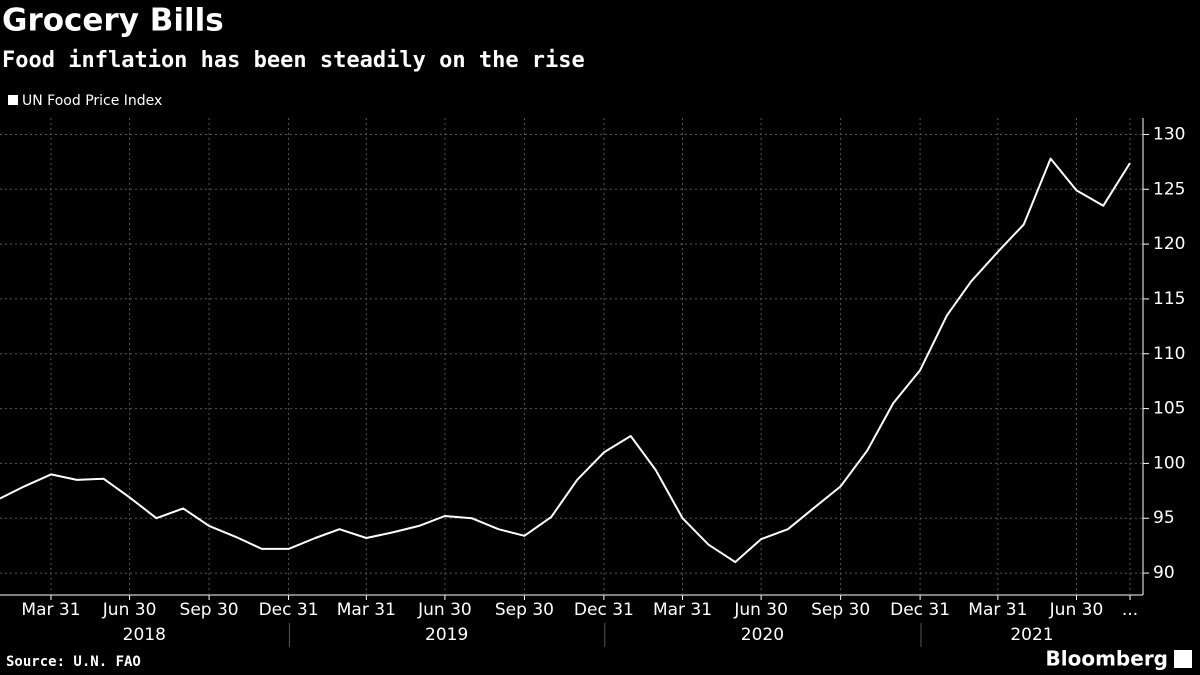 The height and width of the screenshot is (675, 1200). What do you see at coordinates (1169, 189) in the screenshot?
I see `y-tick-label: 125` at bounding box center [1169, 189].